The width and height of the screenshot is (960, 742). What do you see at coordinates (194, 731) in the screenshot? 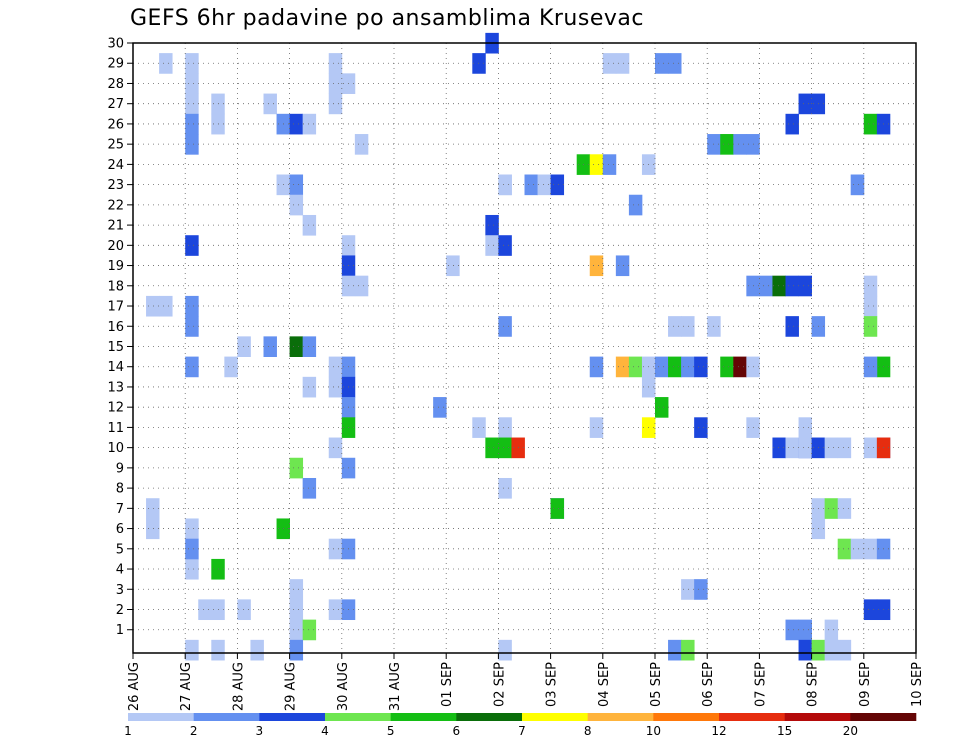
I see `legend-label: 2` at bounding box center [194, 731].